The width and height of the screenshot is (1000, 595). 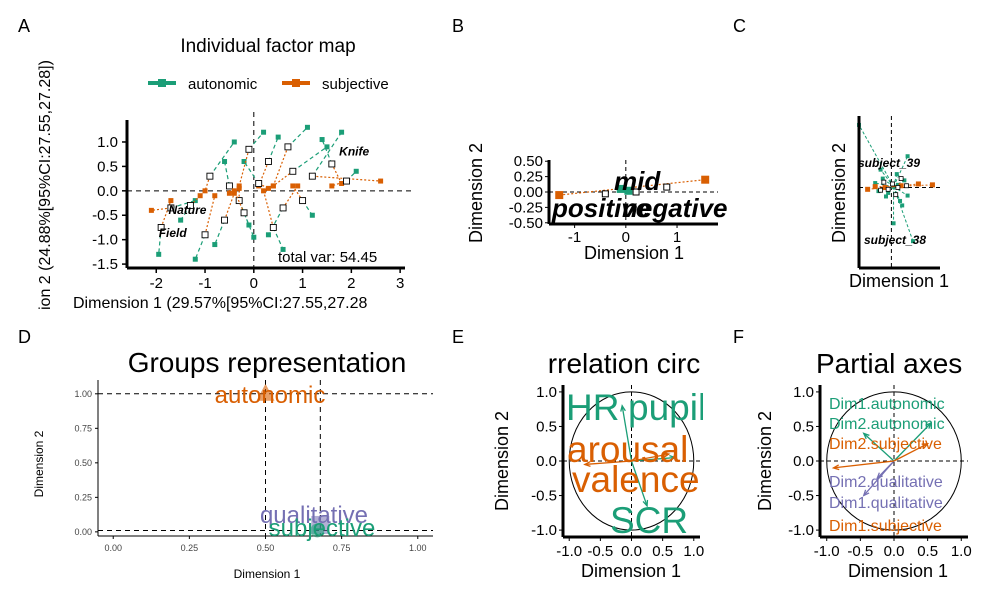 I want to click on variable-arrow-pupil-head, so click(x=673, y=458).